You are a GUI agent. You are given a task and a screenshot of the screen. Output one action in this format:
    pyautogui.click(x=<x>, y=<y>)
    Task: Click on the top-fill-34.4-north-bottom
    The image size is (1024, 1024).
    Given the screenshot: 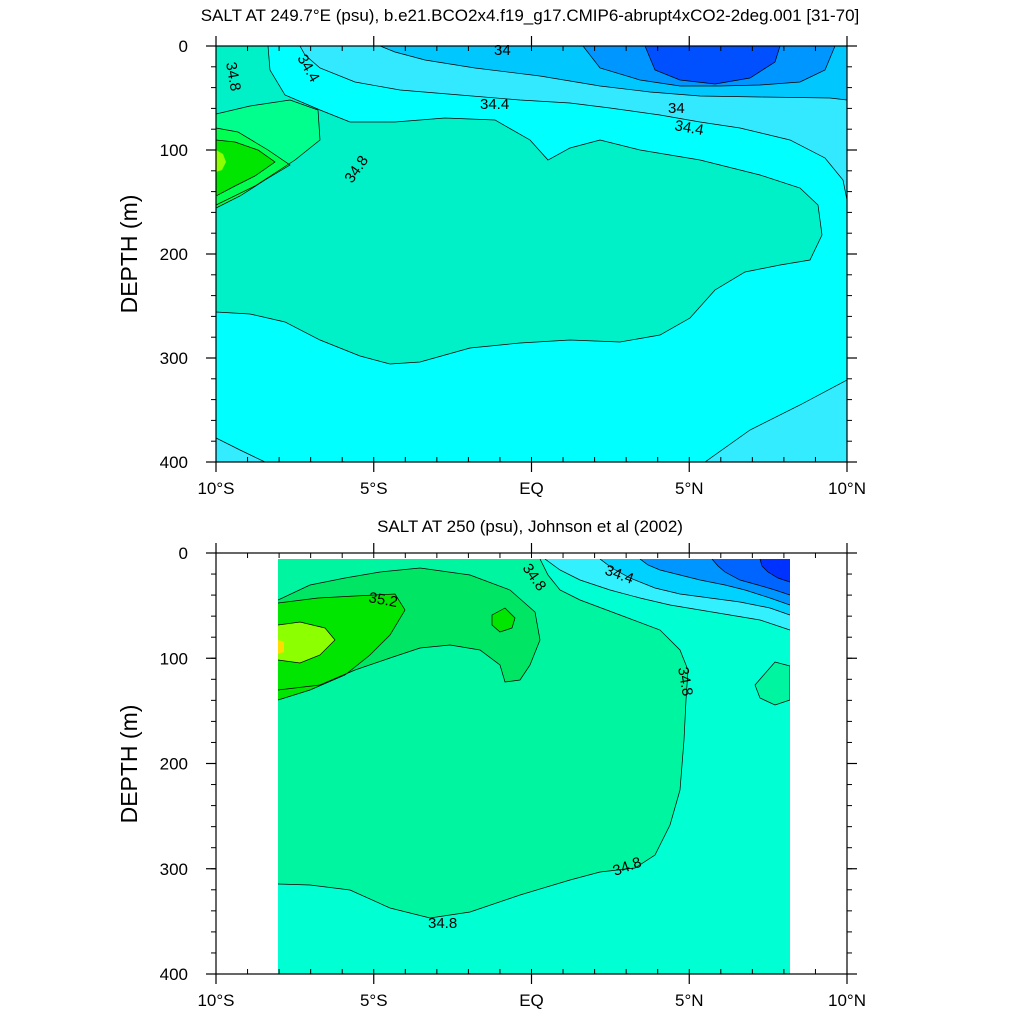 What is the action you would take?
    pyautogui.click(x=776, y=421)
    